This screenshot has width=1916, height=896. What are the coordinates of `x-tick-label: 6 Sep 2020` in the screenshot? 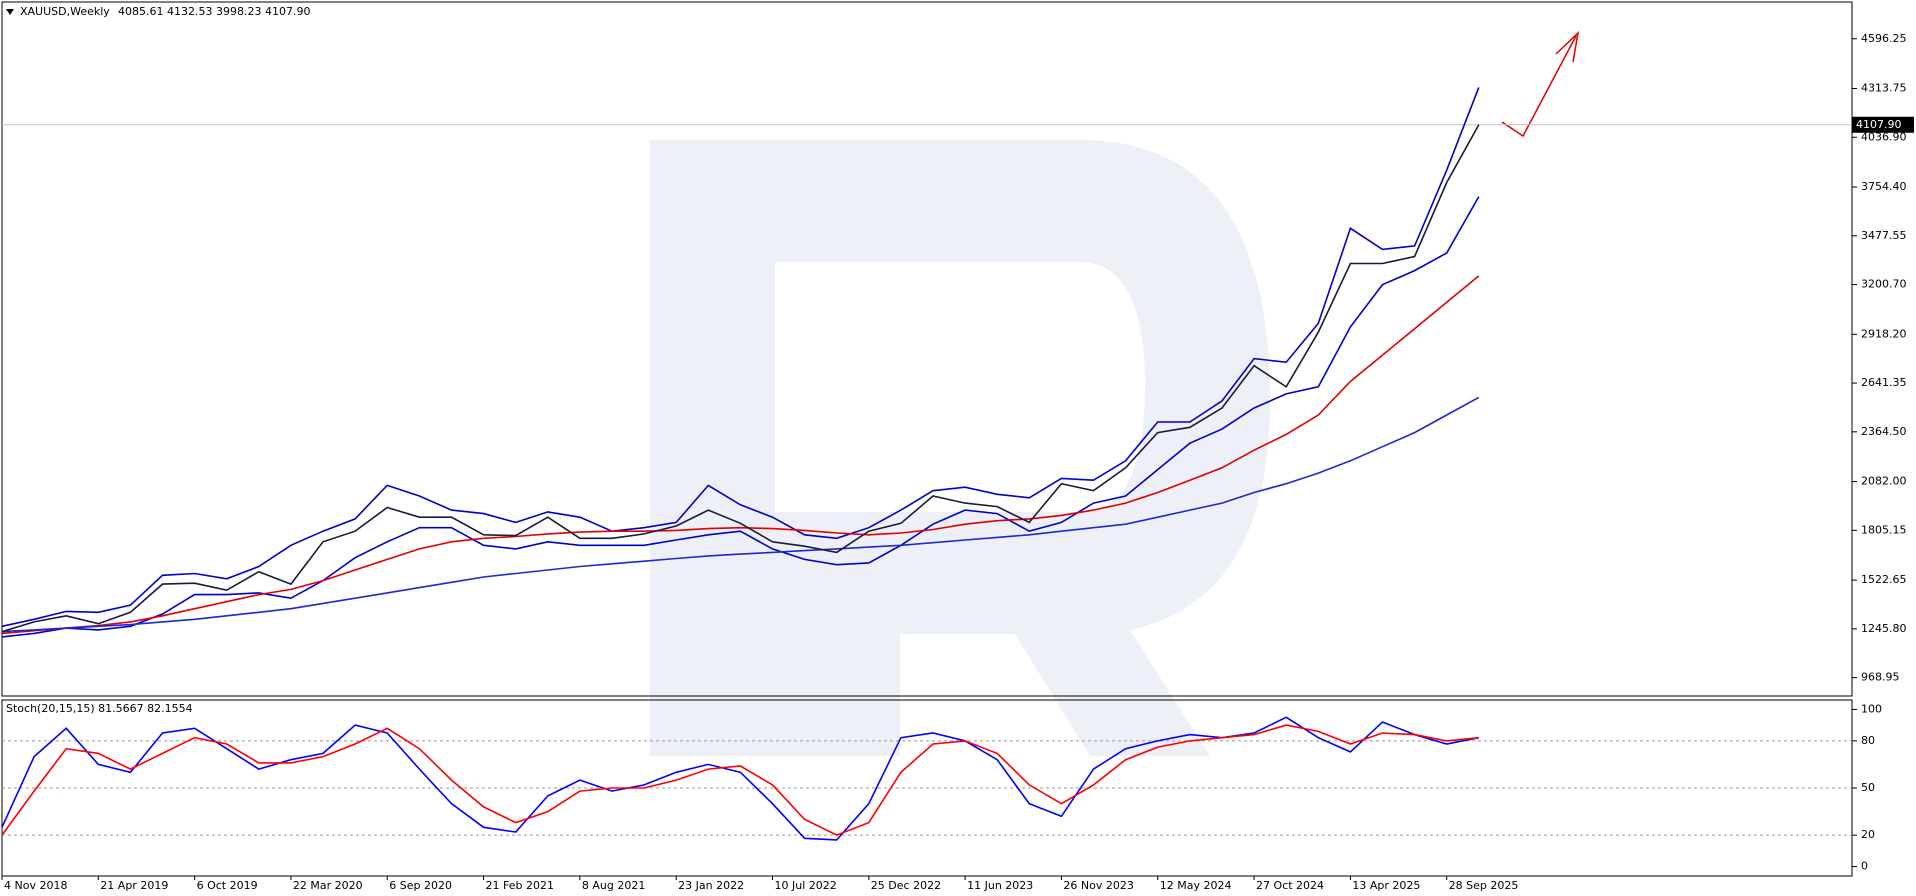 It's located at (420, 885).